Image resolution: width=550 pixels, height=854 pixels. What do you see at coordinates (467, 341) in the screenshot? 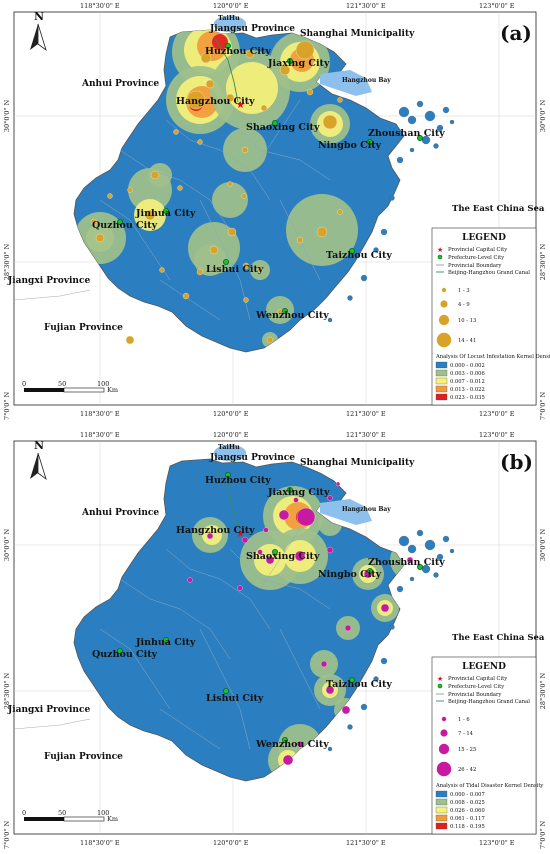
I see `legend-size-label: 14 - 41` at bounding box center [467, 341].